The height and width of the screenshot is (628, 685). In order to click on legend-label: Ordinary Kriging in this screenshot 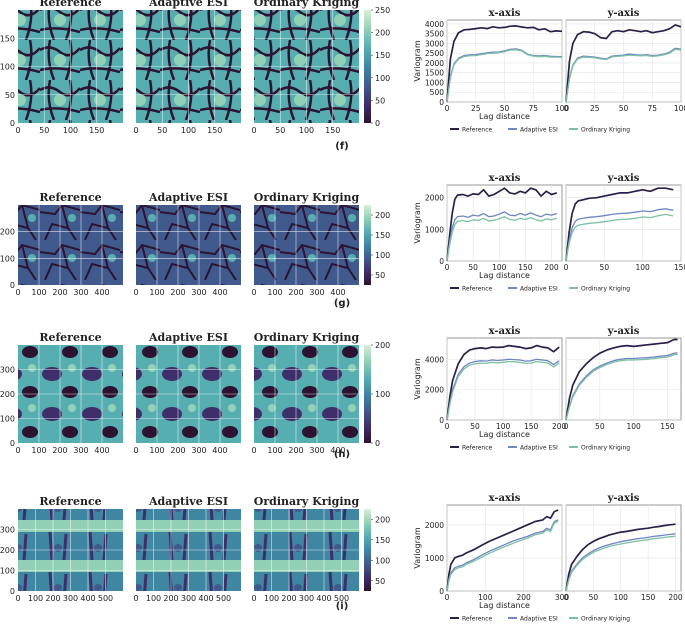, I will do `click(605, 130)`.